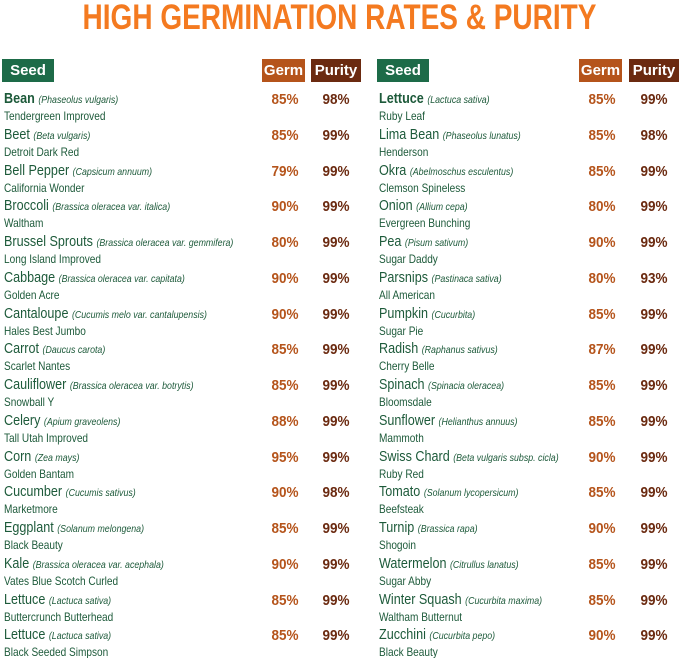  Describe the element at coordinates (408, 259) in the screenshot. I see `variety: Sugar Daddy` at that location.